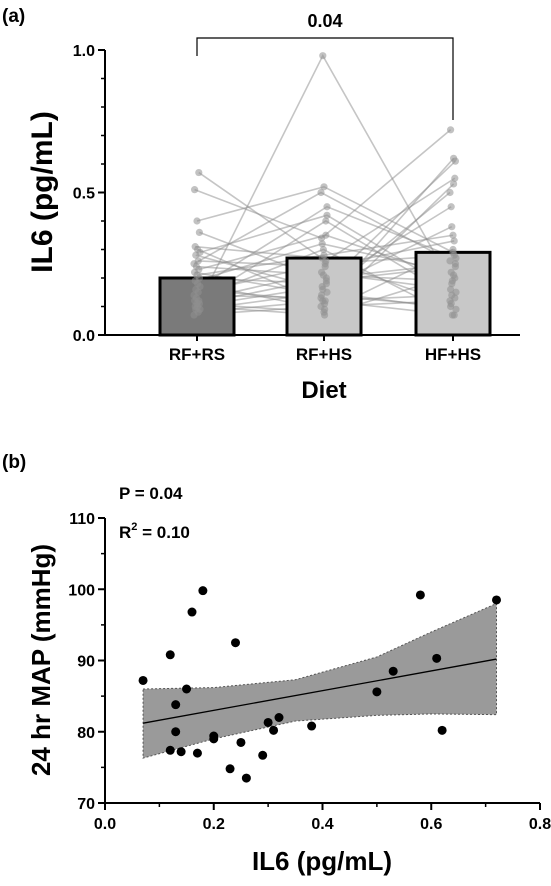  Describe the element at coordinates (322, 824) in the screenshot. I see `x-tick-label-b: 0.4` at that location.